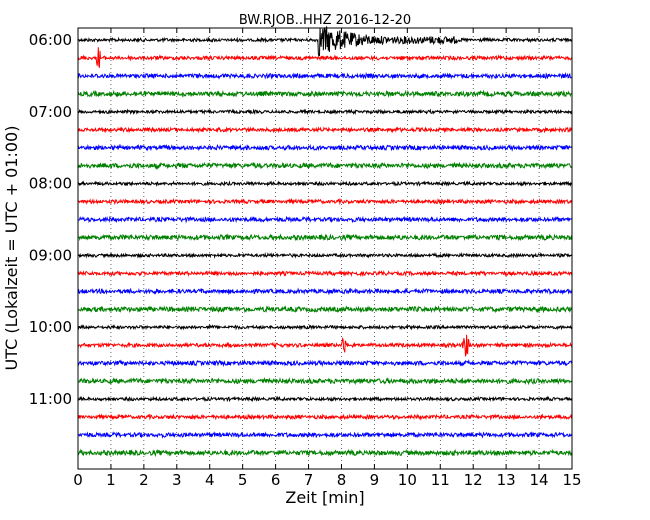  I want to click on x-tick-label: 9, so click(375, 480).